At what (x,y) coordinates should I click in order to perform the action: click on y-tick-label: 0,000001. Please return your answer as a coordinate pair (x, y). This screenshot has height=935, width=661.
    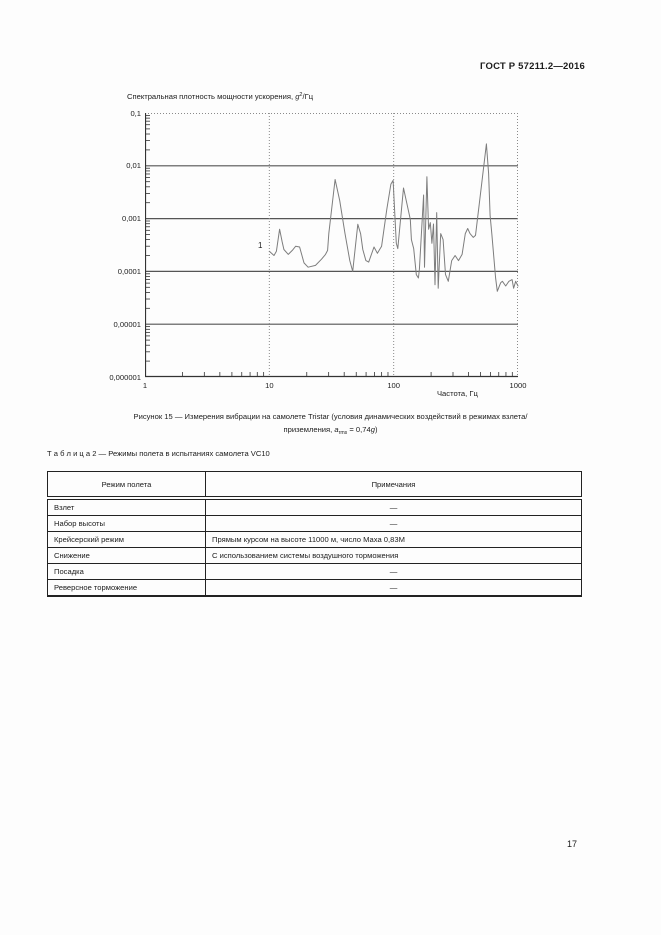
    Looking at the image, I should click on (125, 377).